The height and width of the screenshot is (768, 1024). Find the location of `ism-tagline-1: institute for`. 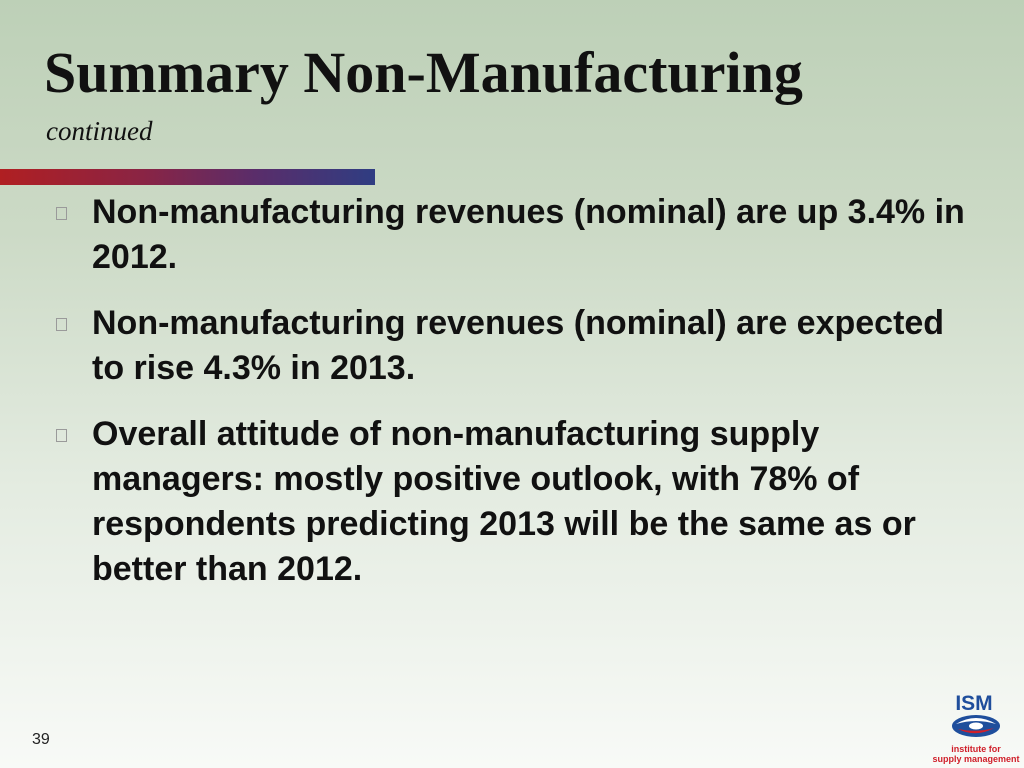

ism-tagline-1: institute for is located at coordinates (976, 749).